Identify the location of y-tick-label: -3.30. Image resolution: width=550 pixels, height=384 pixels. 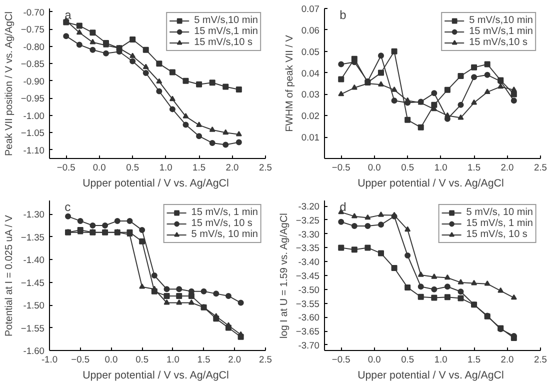
(309, 234).